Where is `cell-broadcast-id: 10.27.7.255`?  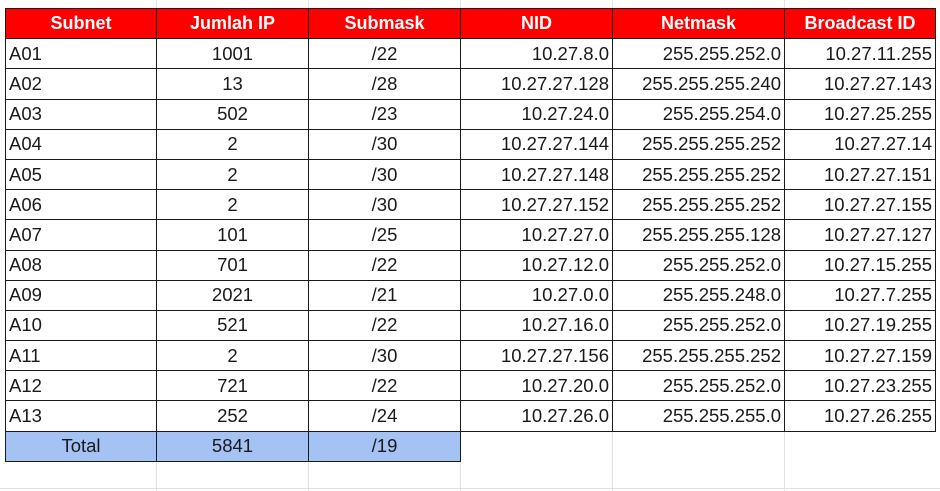 cell-broadcast-id: 10.27.7.255 is located at coordinates (860, 295).